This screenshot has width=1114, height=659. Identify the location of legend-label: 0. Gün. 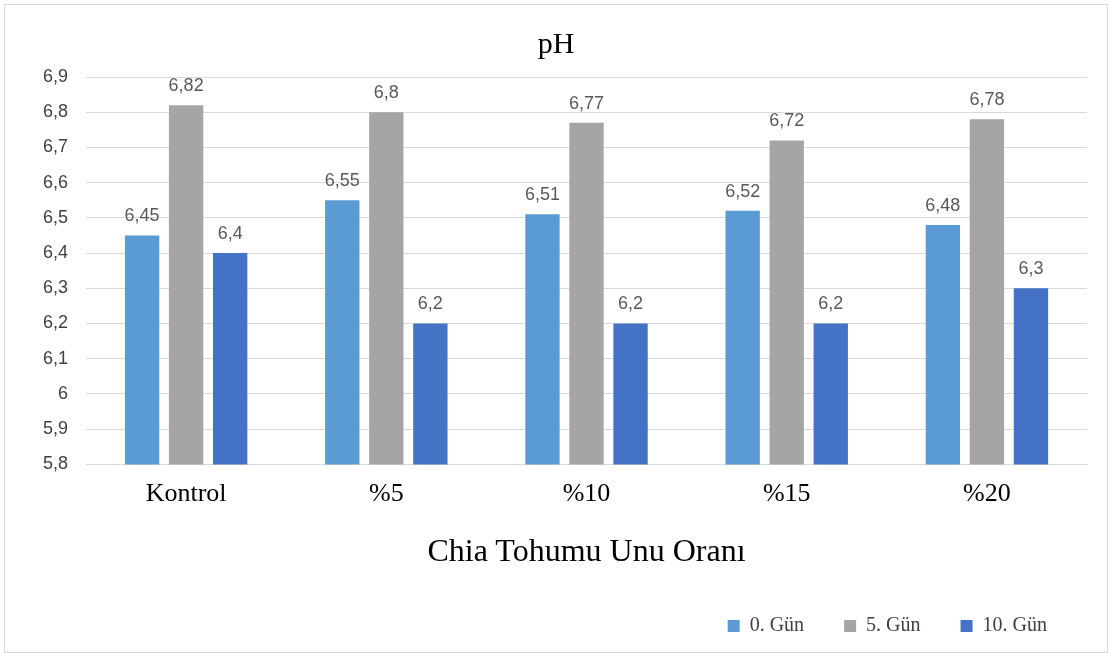
(777, 624).